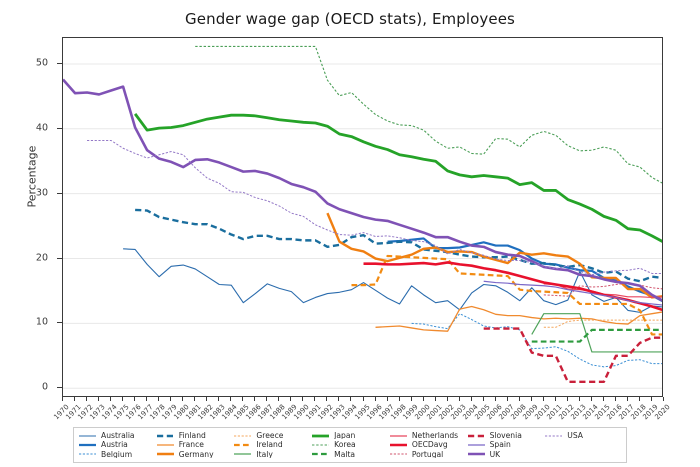 This screenshot has height=467, width=700. I want to click on legend-label: OECDavg, so click(429, 445).